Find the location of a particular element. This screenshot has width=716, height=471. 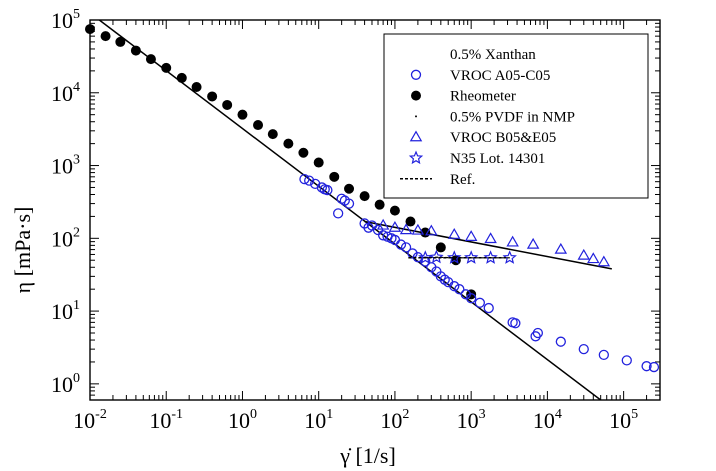

legend-label: Rheometer is located at coordinates (483, 97).